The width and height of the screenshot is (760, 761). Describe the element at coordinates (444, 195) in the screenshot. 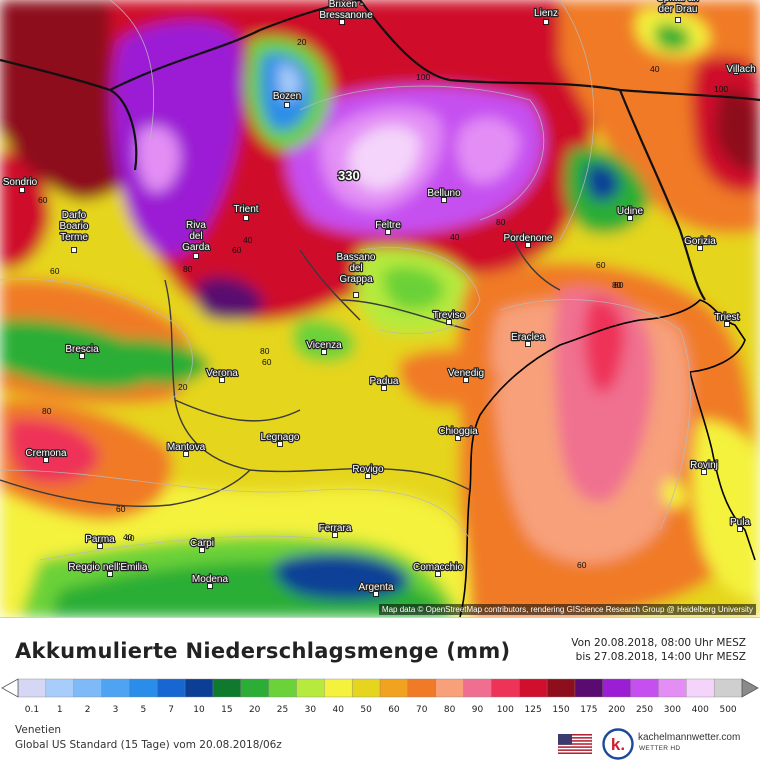

I see `city-marker: Belluno` at that location.